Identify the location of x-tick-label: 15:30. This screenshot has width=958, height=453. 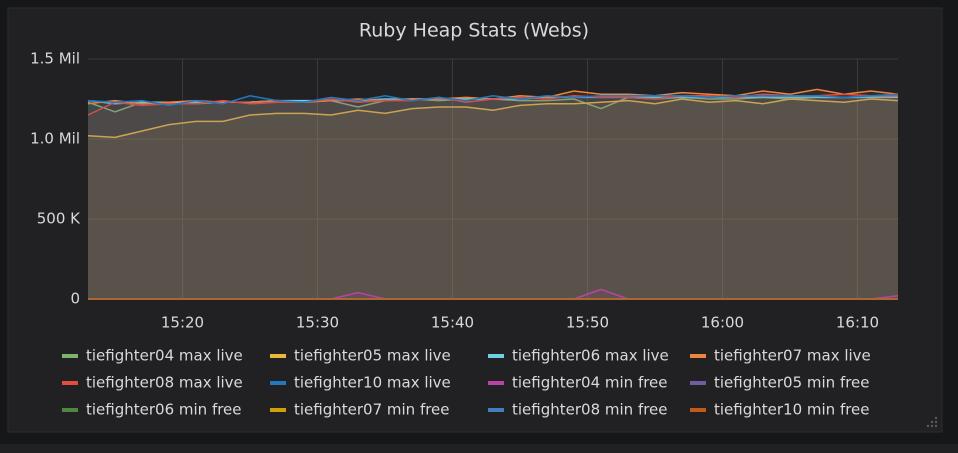
(317, 323).